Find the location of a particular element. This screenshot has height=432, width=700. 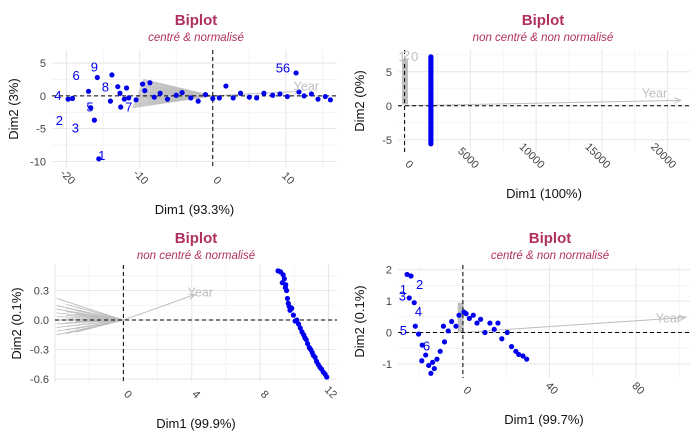

y-tick-label: -0.6 is located at coordinates (39, 380).